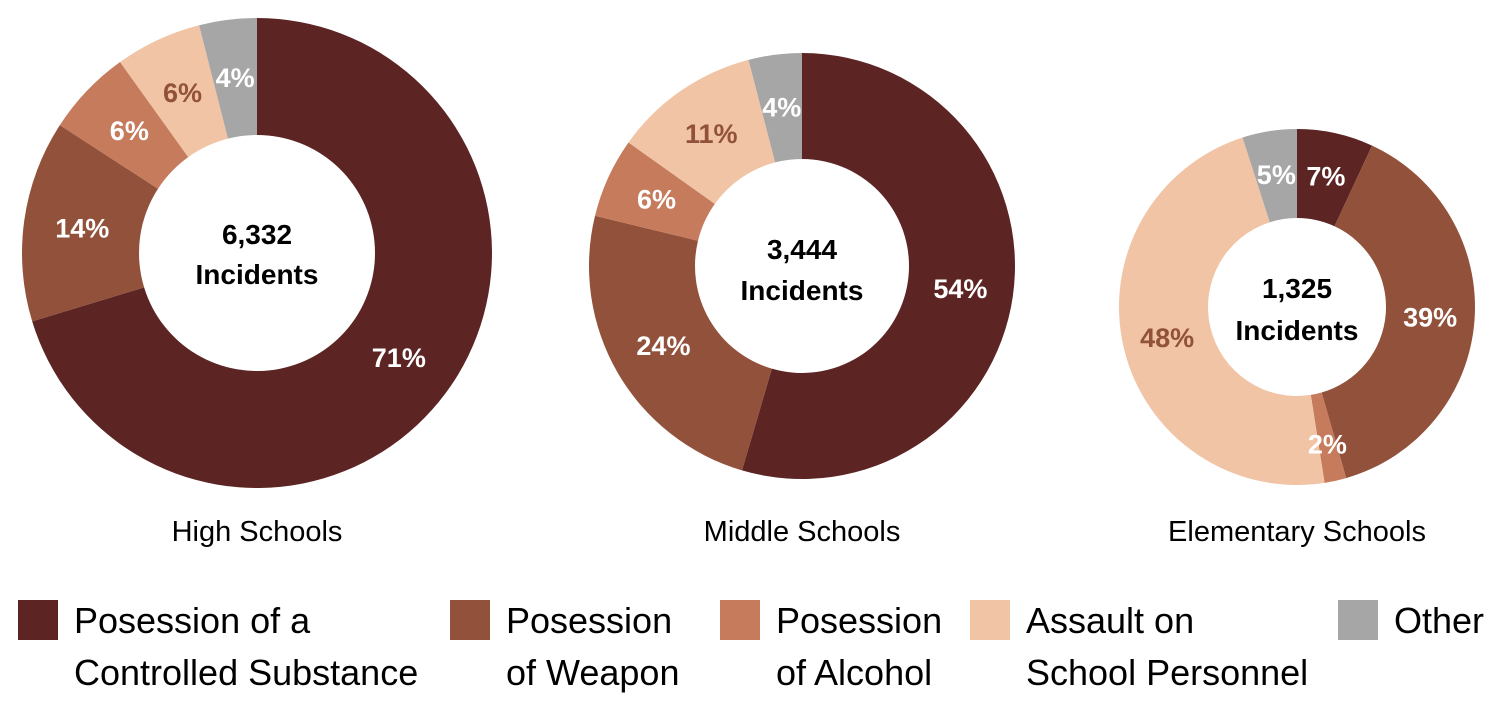 This screenshot has height=712, width=1502. What do you see at coordinates (246, 672) in the screenshot?
I see `legend-label: Controlled Substance` at bounding box center [246, 672].